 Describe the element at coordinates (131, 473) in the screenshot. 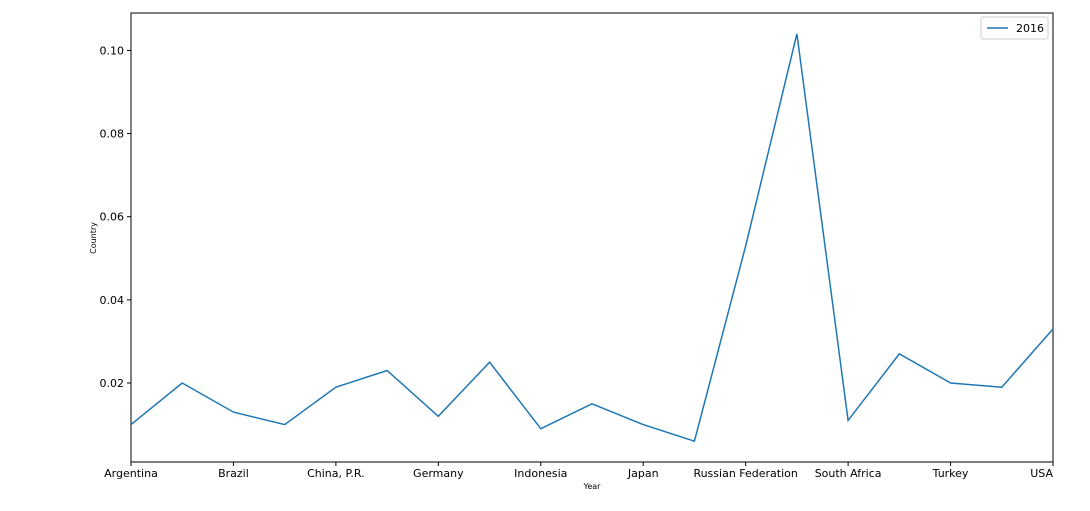

I see `x-tick-label: Argentina` at that location.